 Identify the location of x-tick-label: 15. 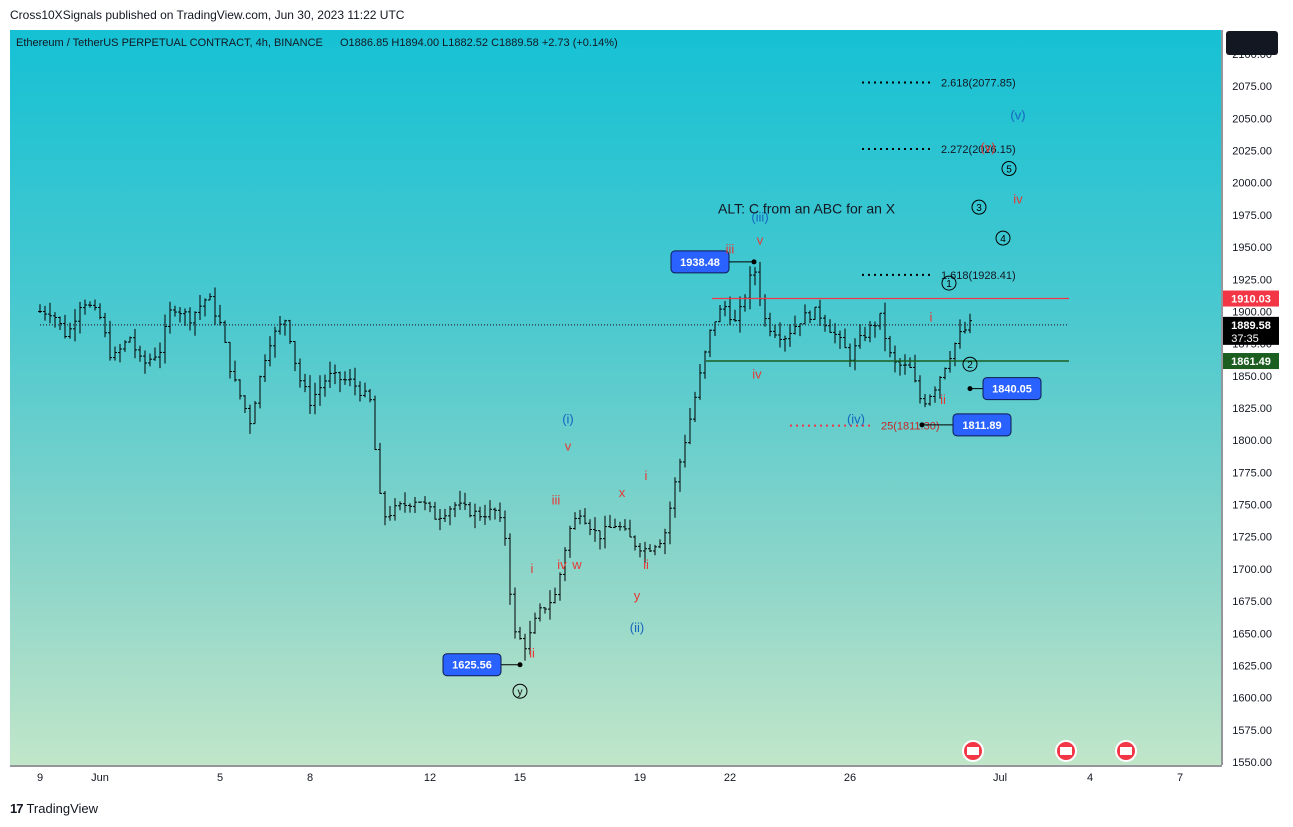
(520, 778).